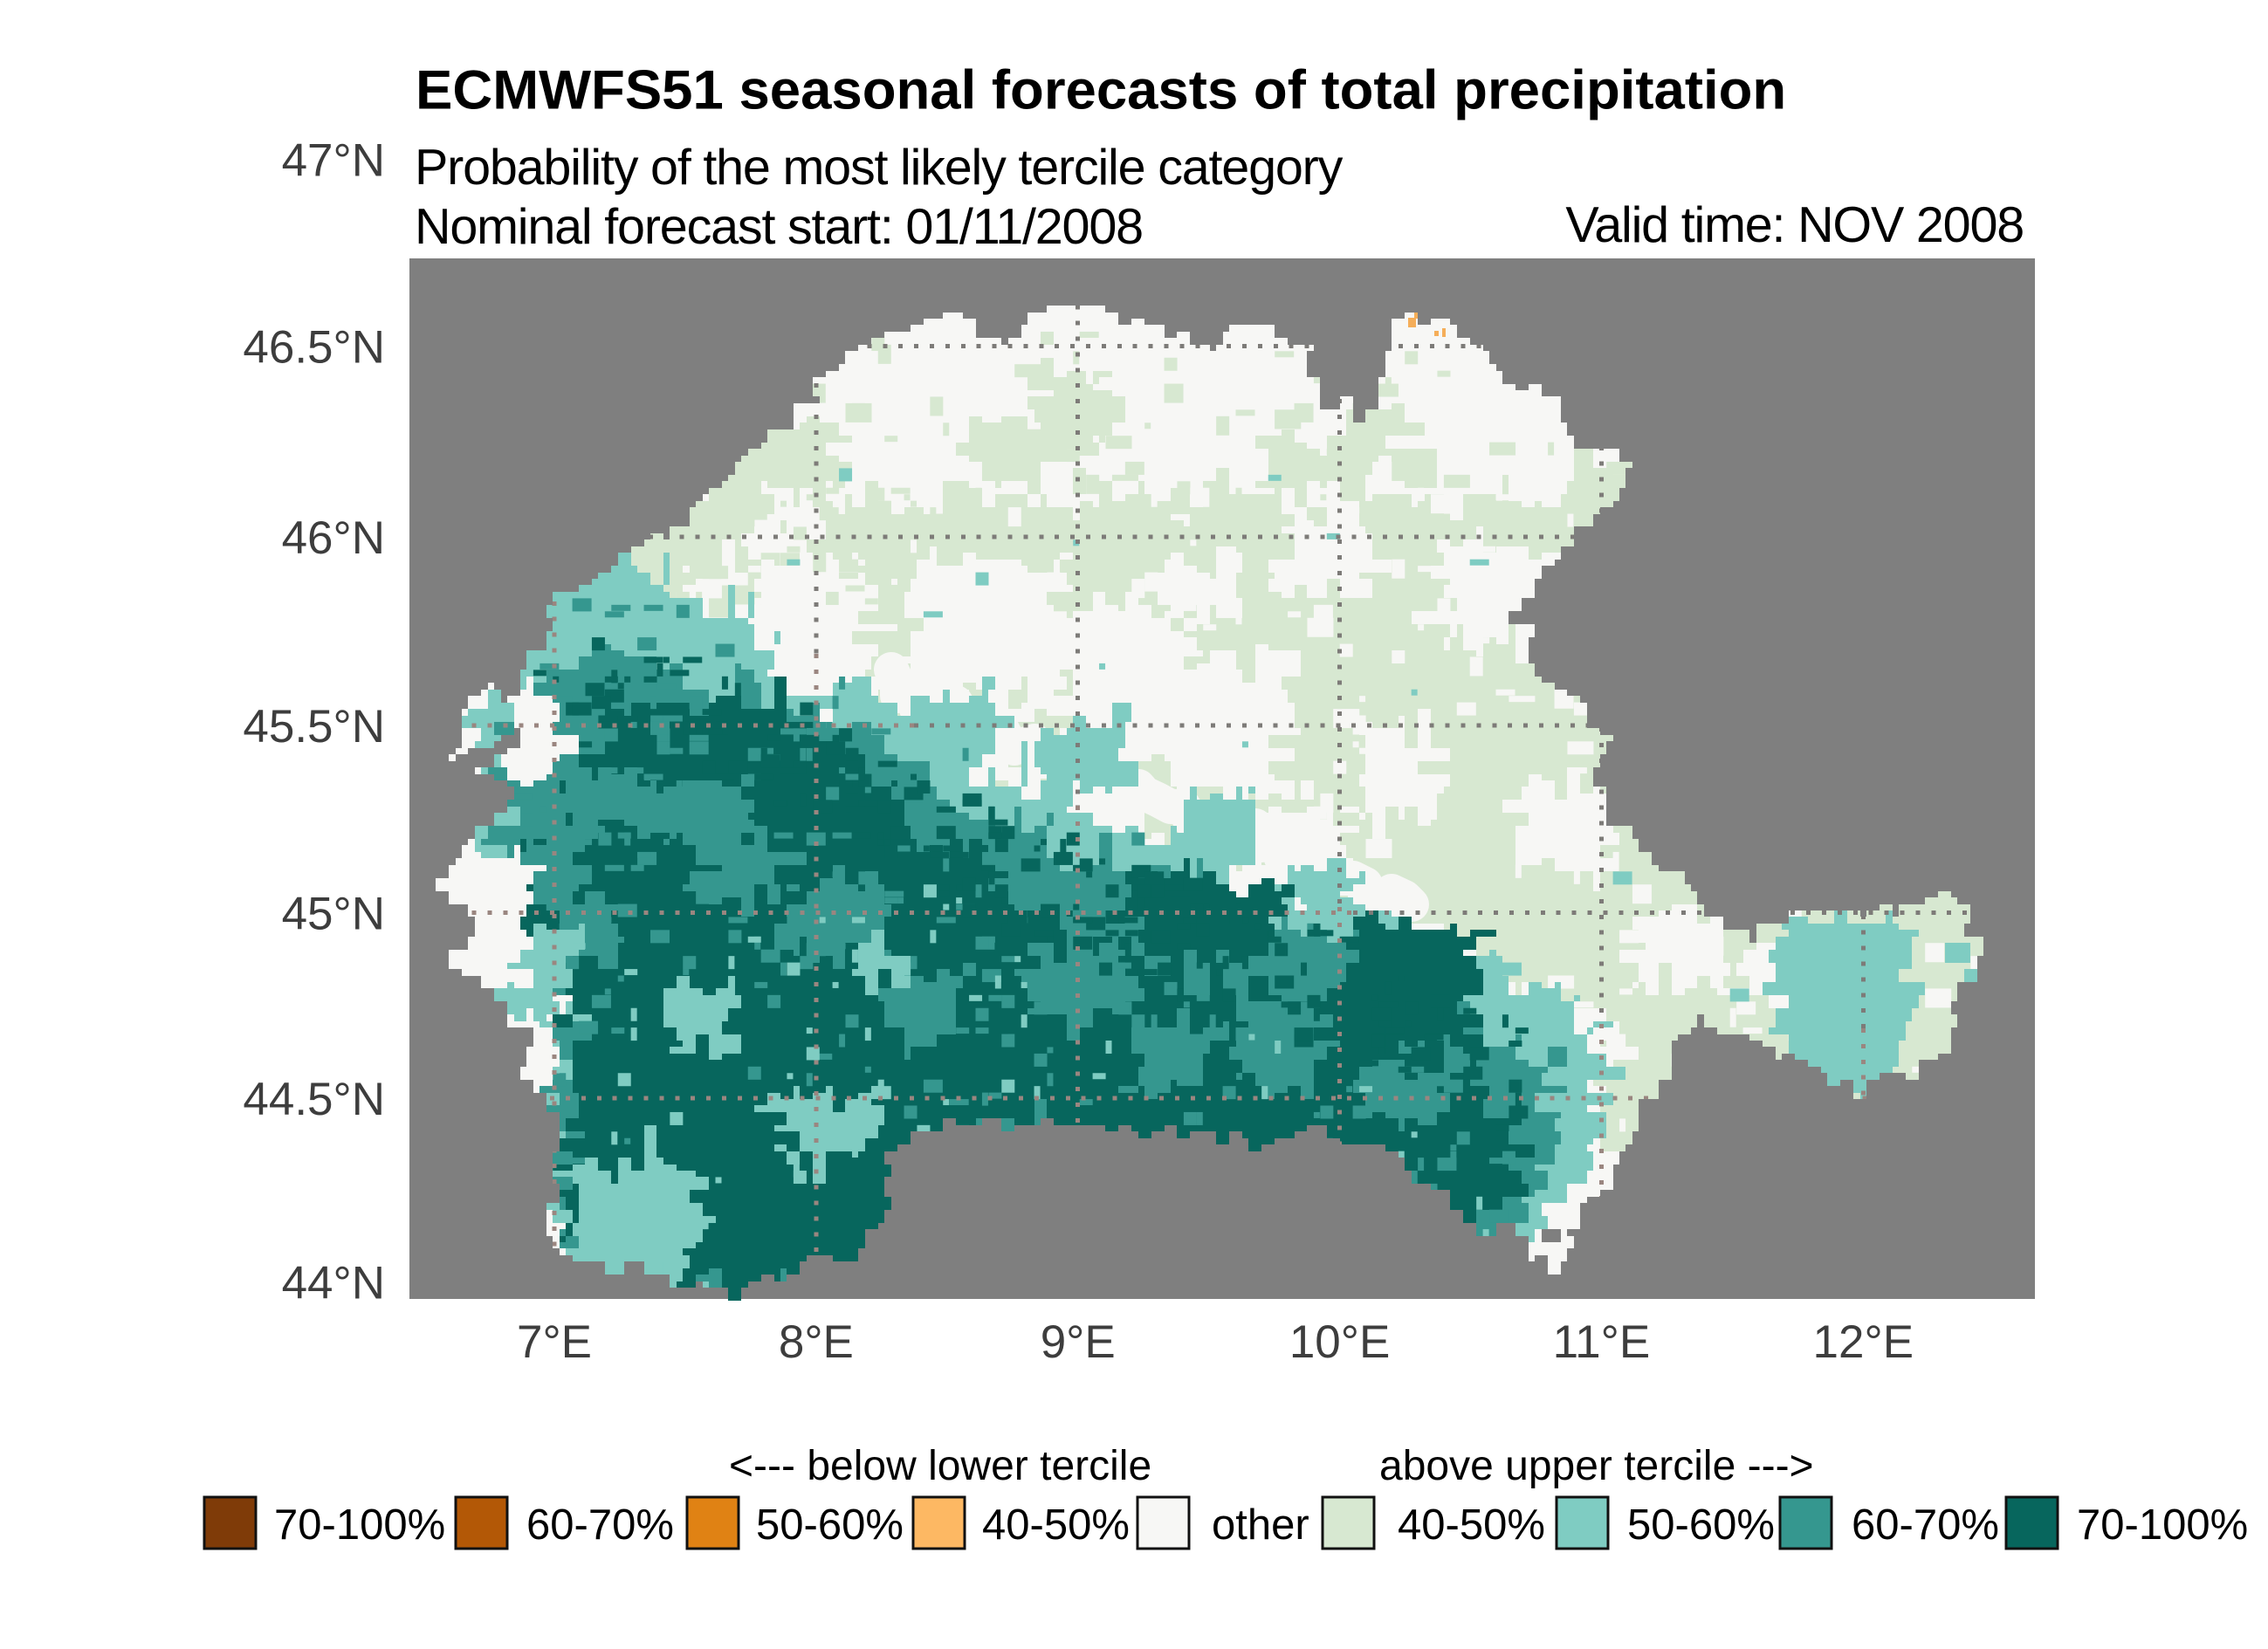  I want to click on svg-text: 7°E, so click(555, 1342).